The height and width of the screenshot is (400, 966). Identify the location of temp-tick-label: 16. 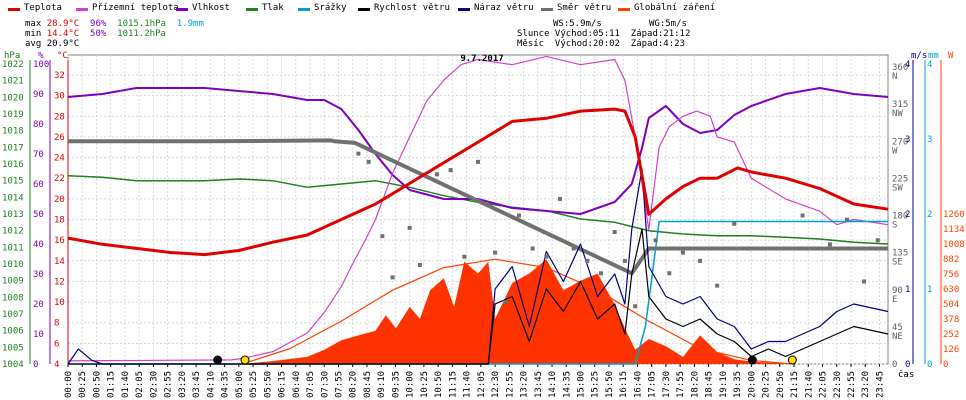
(59, 241).